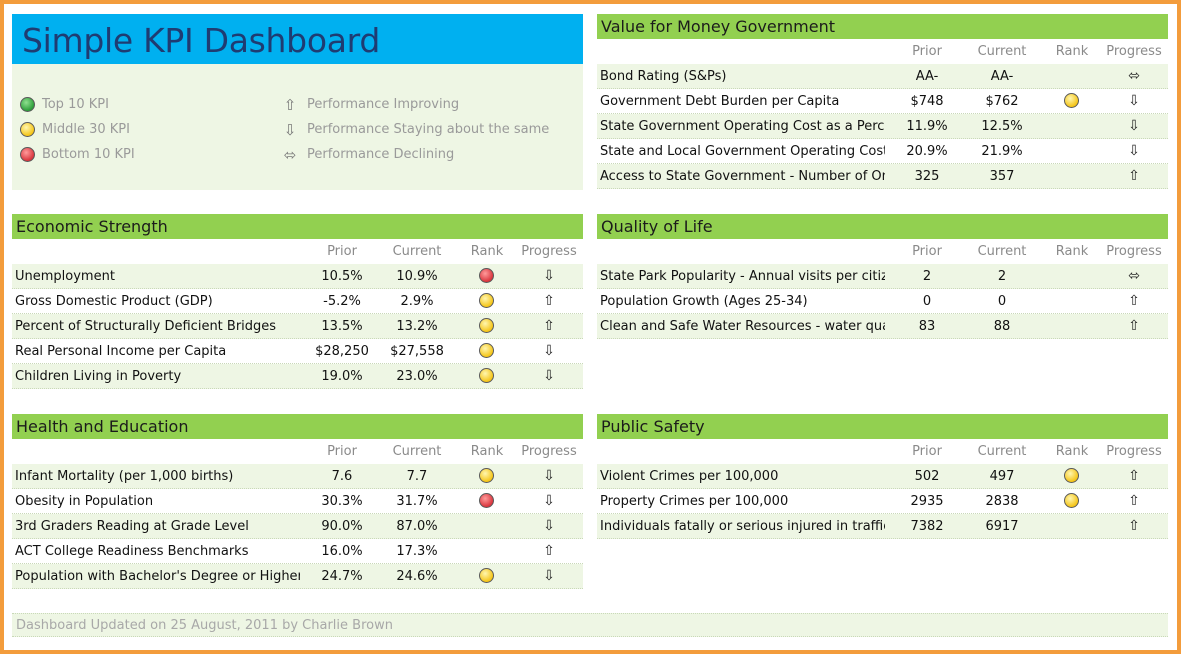 The height and width of the screenshot is (654, 1181). I want to click on kpi-current: 23.0%, so click(417, 376).